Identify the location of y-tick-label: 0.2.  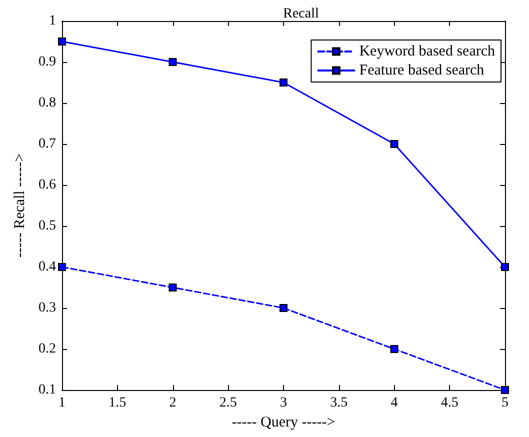
(47, 349).